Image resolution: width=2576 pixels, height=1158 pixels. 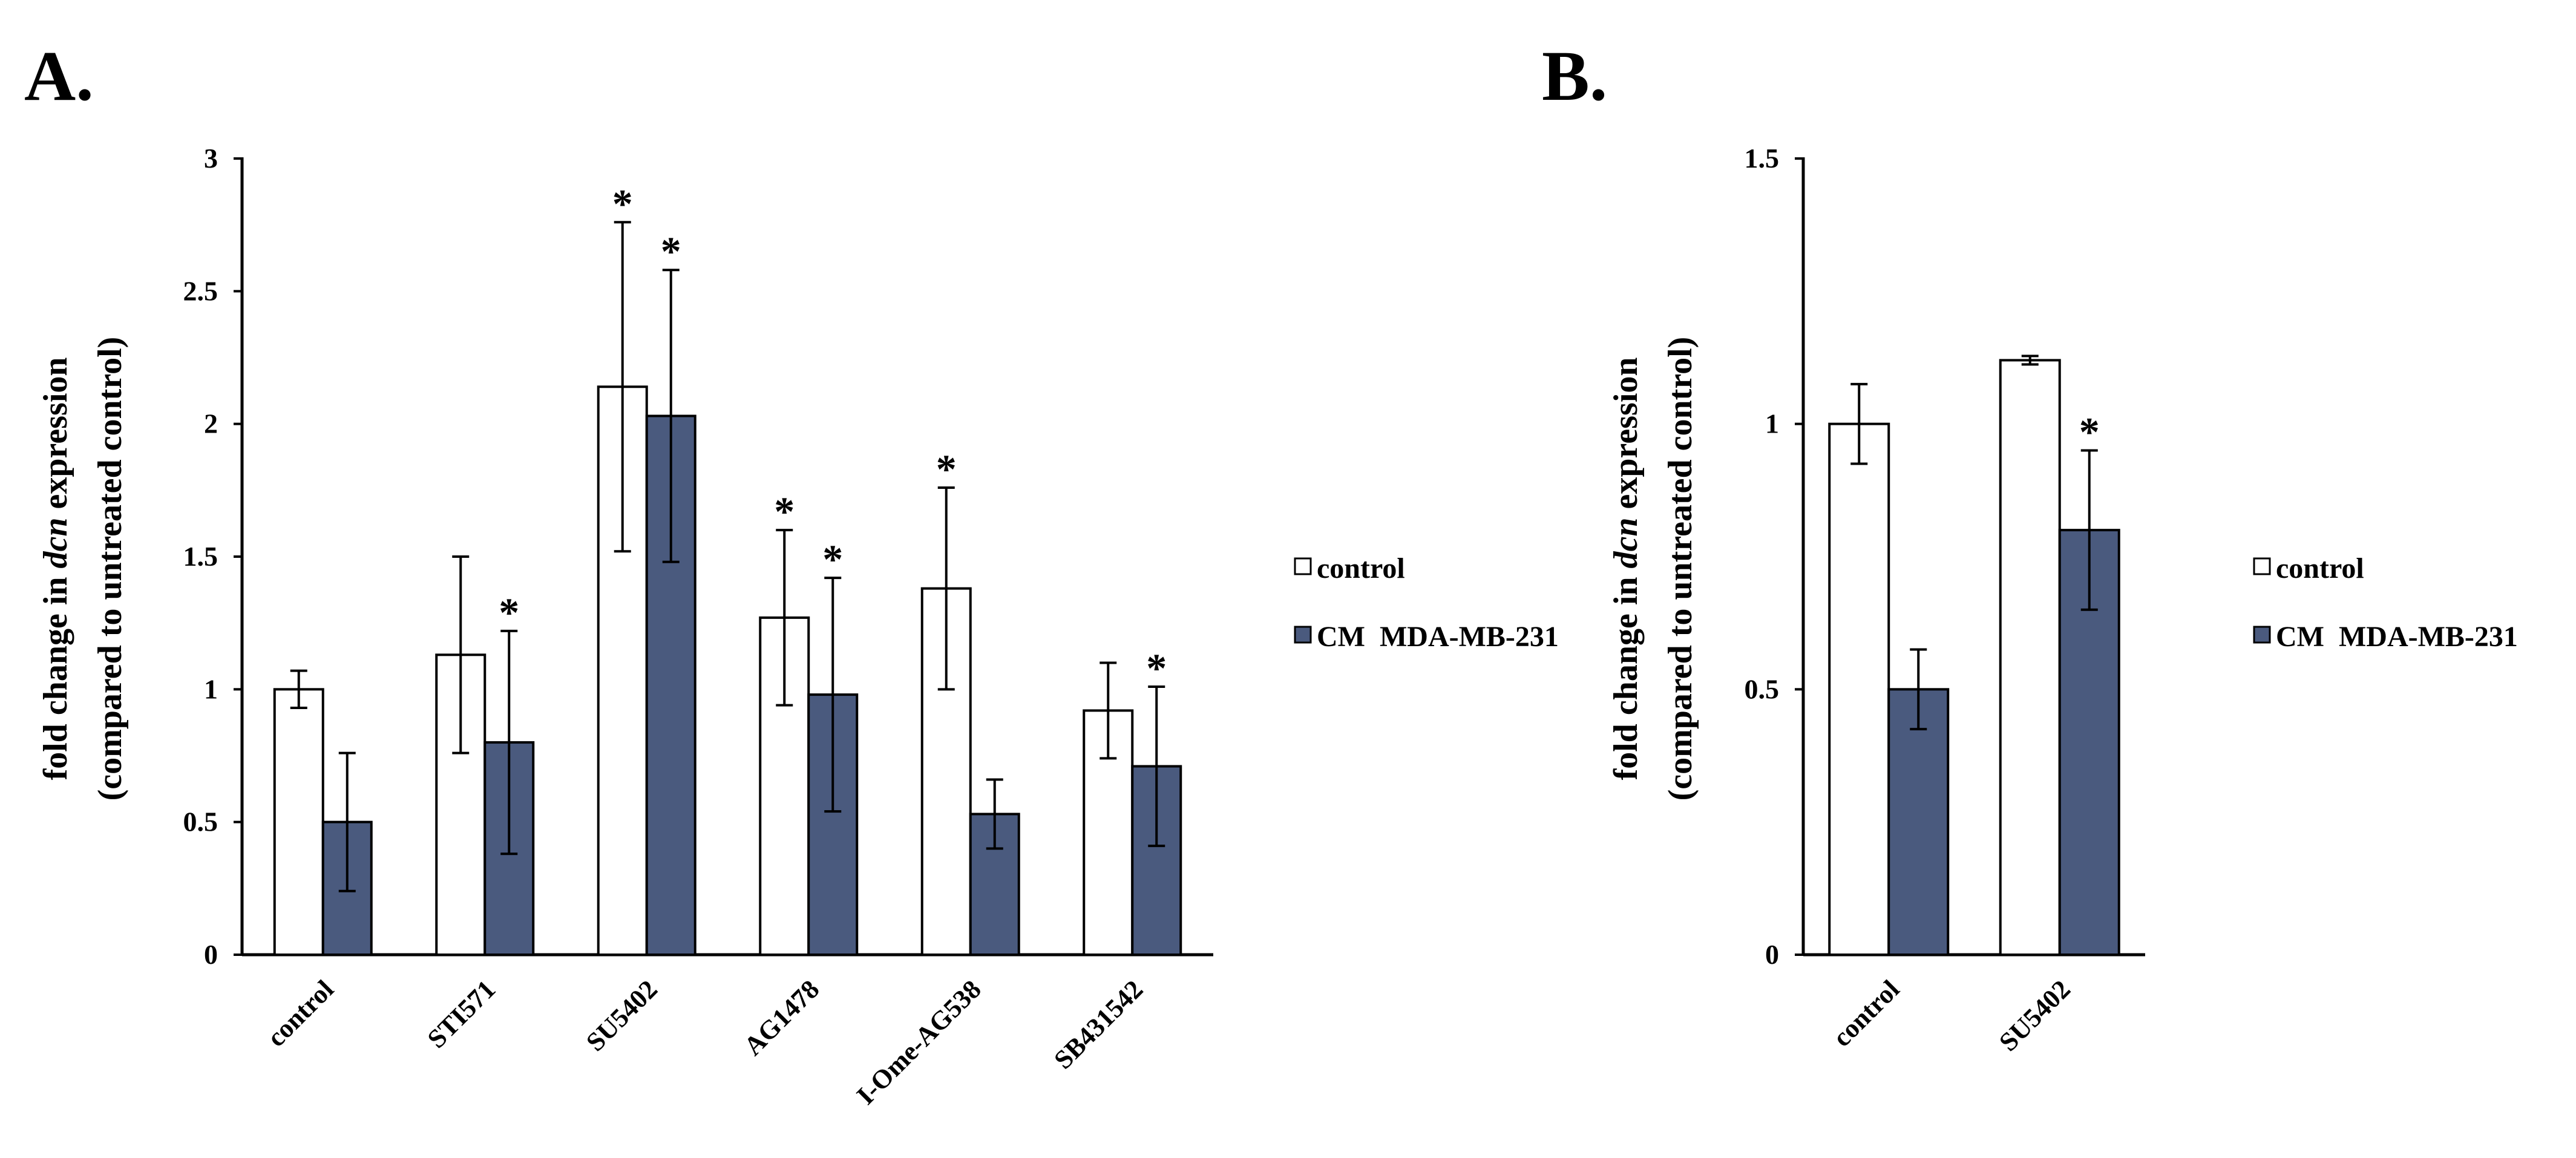 What do you see at coordinates (200, 291) in the screenshot?
I see `y-tick-label: 2.5` at bounding box center [200, 291].